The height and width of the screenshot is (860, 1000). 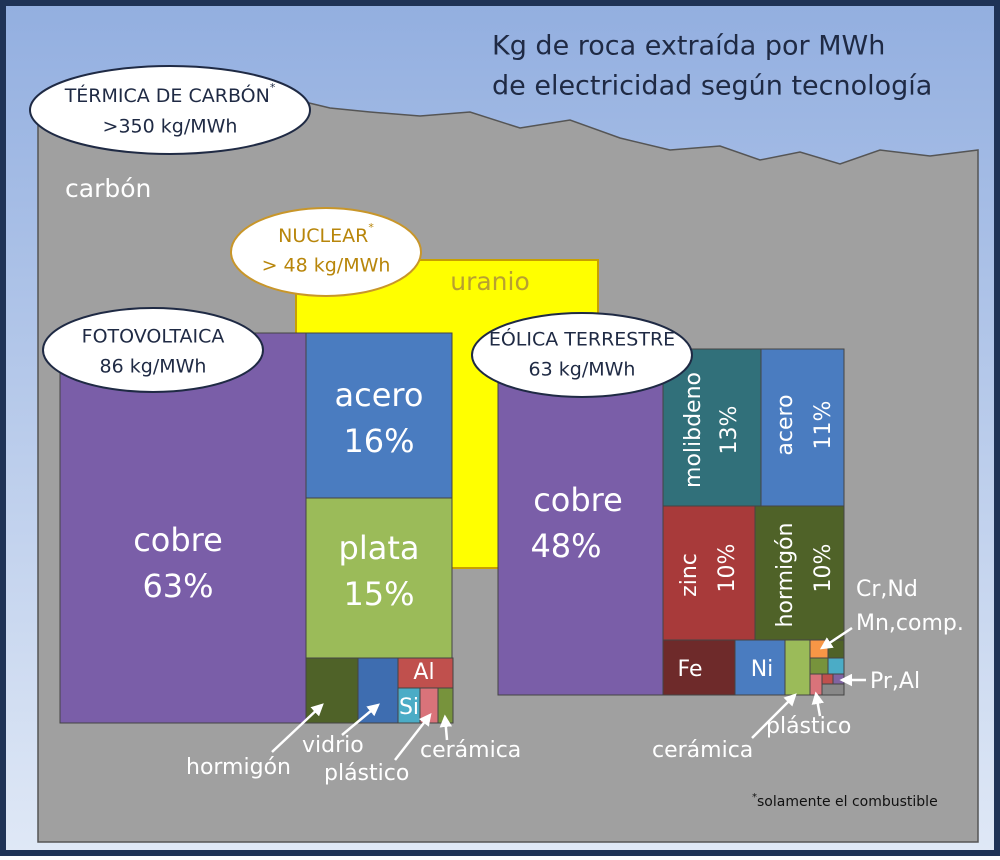 What do you see at coordinates (582, 339) in the screenshot?
I see `wind-name: EÓLICA TERRESTRE` at bounding box center [582, 339].